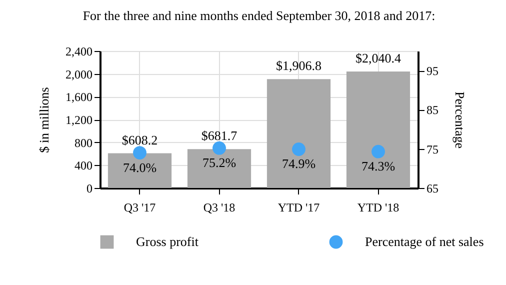  Describe the element at coordinates (167, 241) in the screenshot. I see `legend-label: Gross profit` at that location.